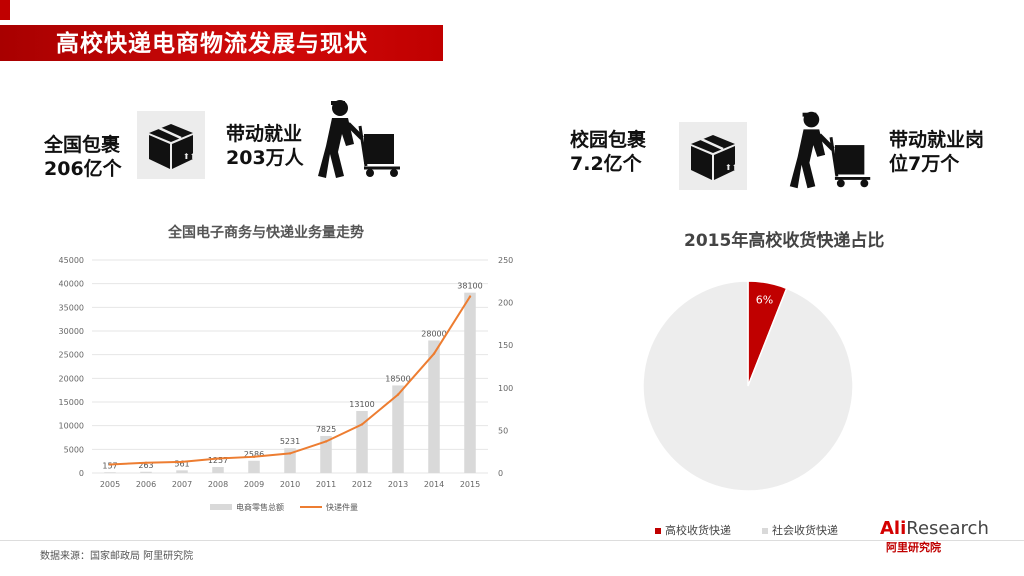 This screenshot has height=576, width=1024. I want to click on left-tick-label: 15000, so click(71, 402).